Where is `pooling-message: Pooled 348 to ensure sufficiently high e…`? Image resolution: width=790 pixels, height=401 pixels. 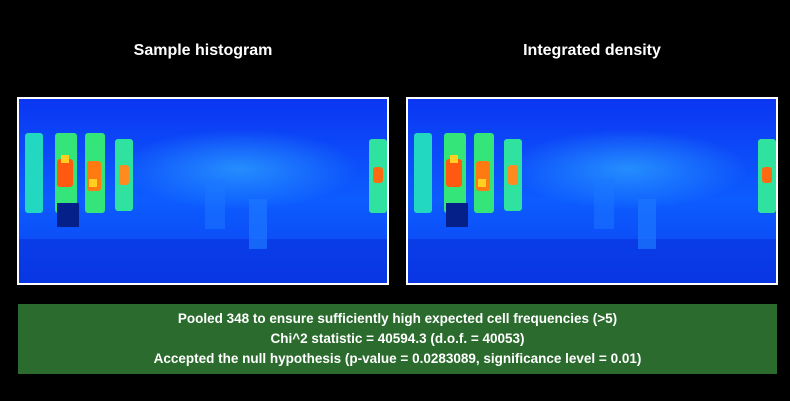 pooling-message: Pooled 348 to ensure sufficiently high e… is located at coordinates (397, 318).